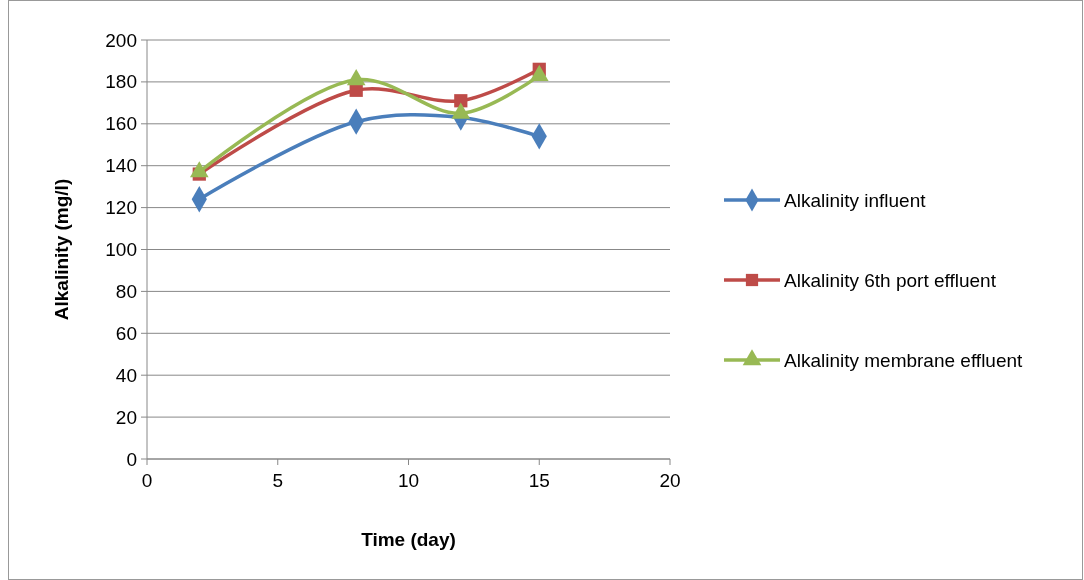 The image size is (1084, 580). What do you see at coordinates (121, 124) in the screenshot?
I see `y-tick-label: 160` at bounding box center [121, 124].